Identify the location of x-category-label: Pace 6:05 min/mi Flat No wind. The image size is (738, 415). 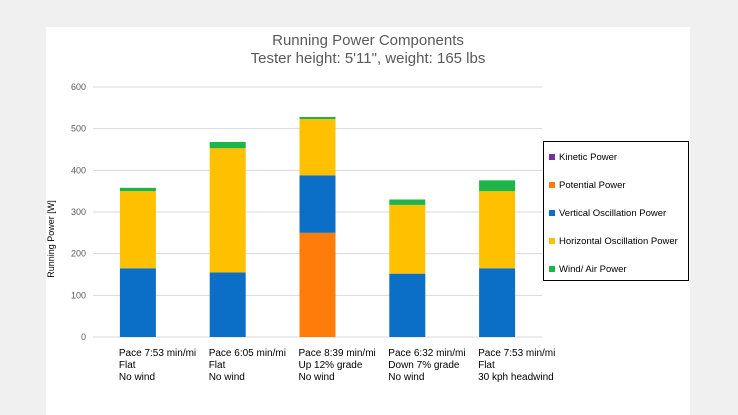
(255, 366).